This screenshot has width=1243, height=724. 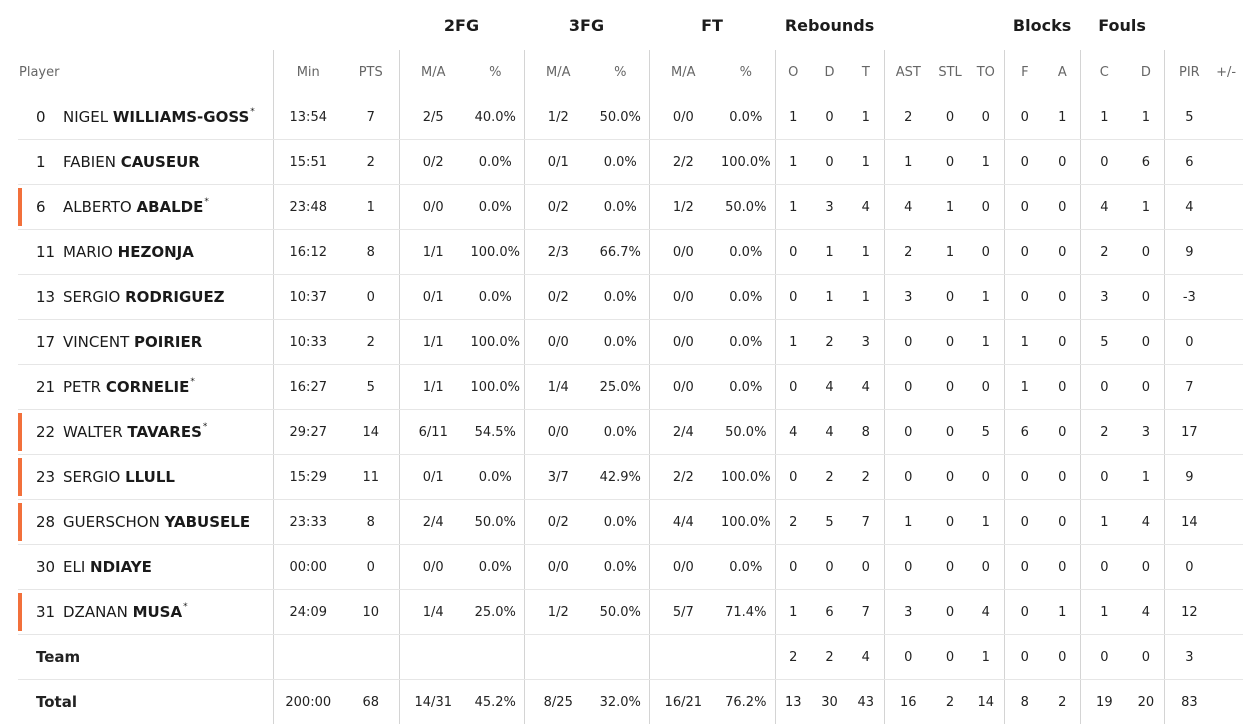 What do you see at coordinates (95, 612) in the screenshot?
I see `player-first-name: DZANAN` at bounding box center [95, 612].